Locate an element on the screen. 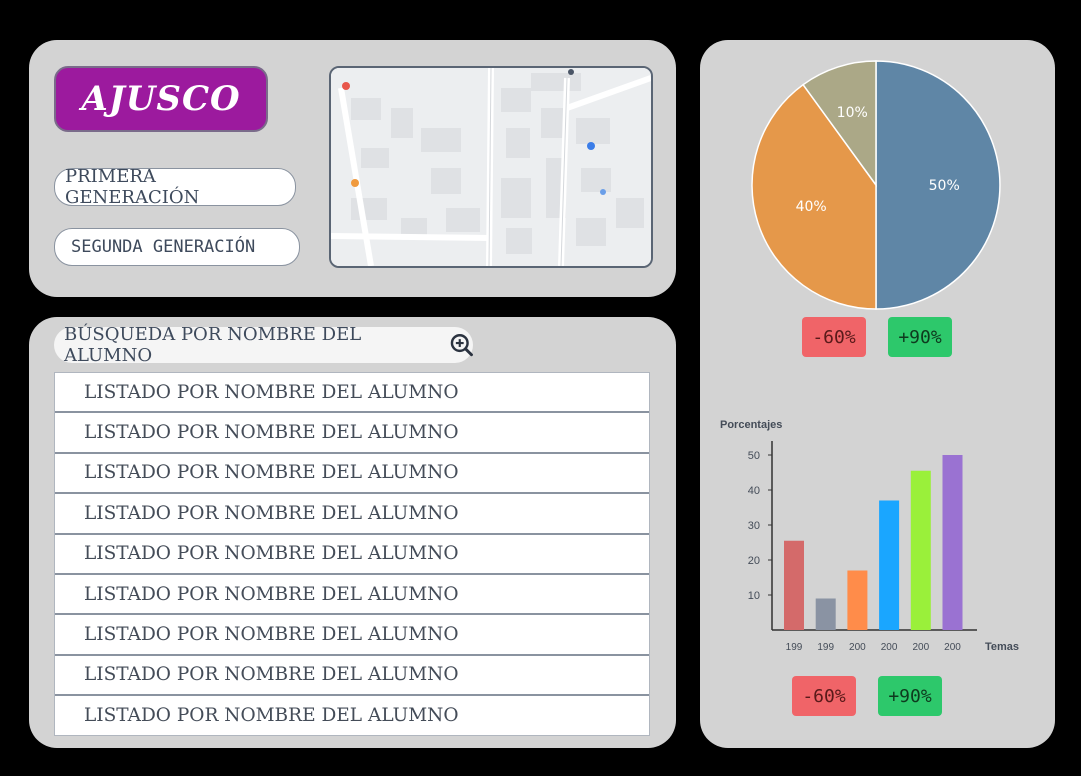 The image size is (1081, 776). y-tick-label: 20 is located at coordinates (754, 561).